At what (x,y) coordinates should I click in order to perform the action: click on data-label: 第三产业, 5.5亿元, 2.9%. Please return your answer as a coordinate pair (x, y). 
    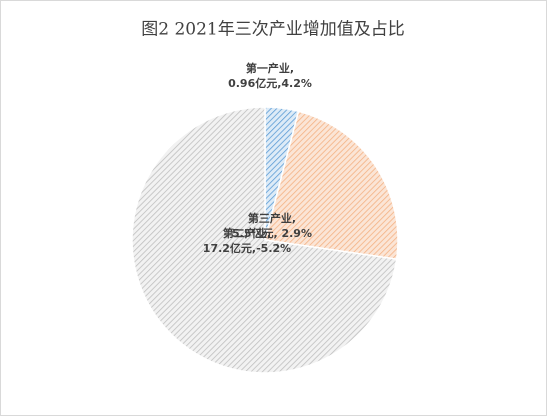
    Looking at the image, I should click on (272, 225).